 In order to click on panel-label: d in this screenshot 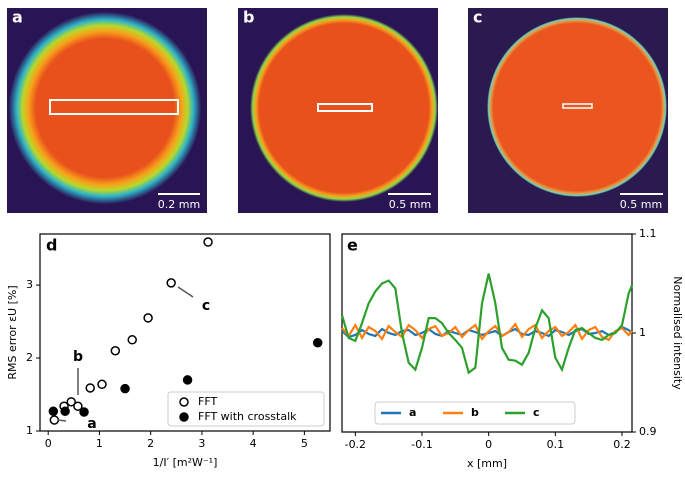, I will do `click(51, 245)`.